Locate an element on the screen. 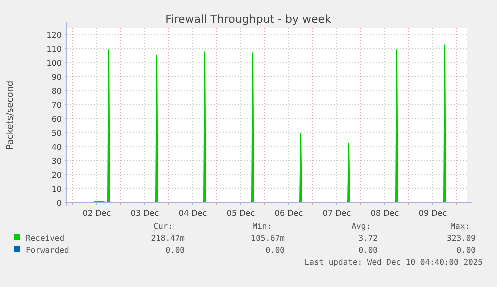  y-tick-label: 20 is located at coordinates (57, 175).